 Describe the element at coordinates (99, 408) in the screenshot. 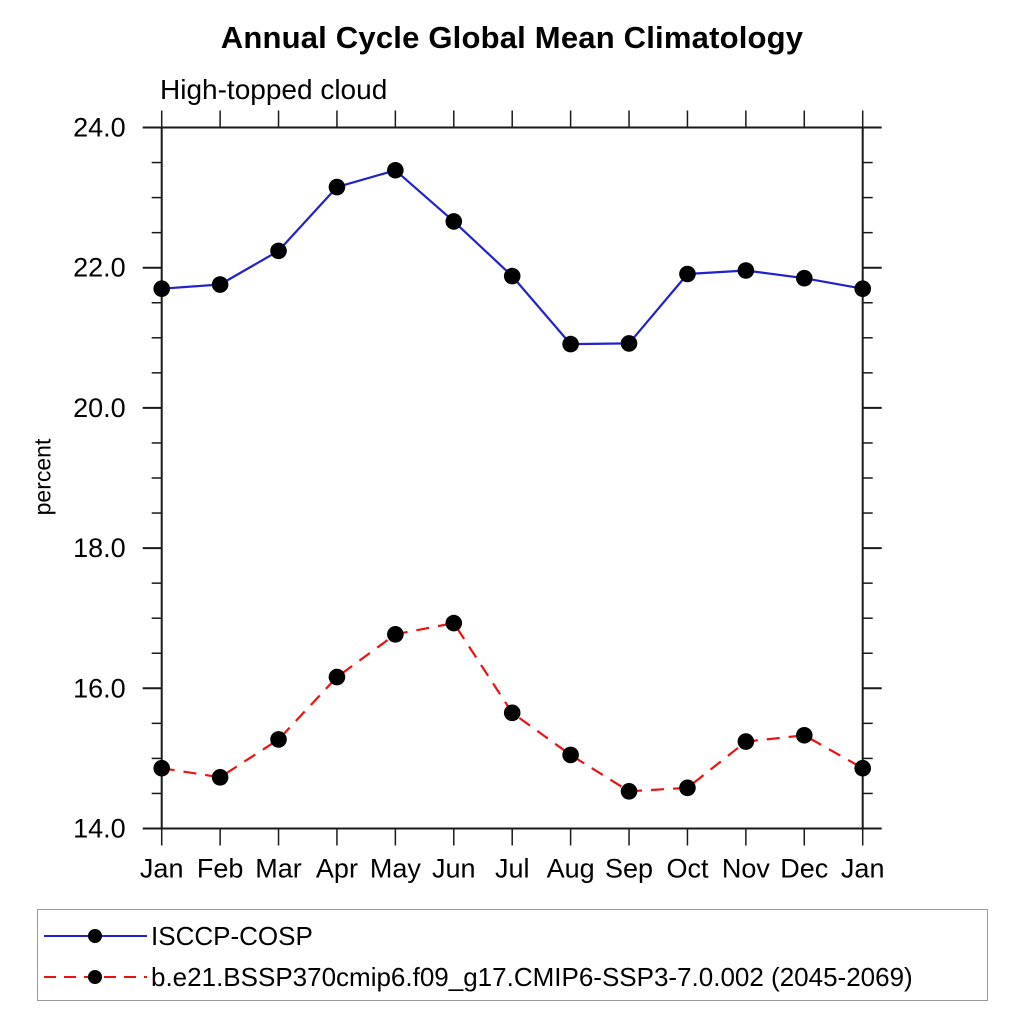

I see `y-tick-label: 20.0` at that location.